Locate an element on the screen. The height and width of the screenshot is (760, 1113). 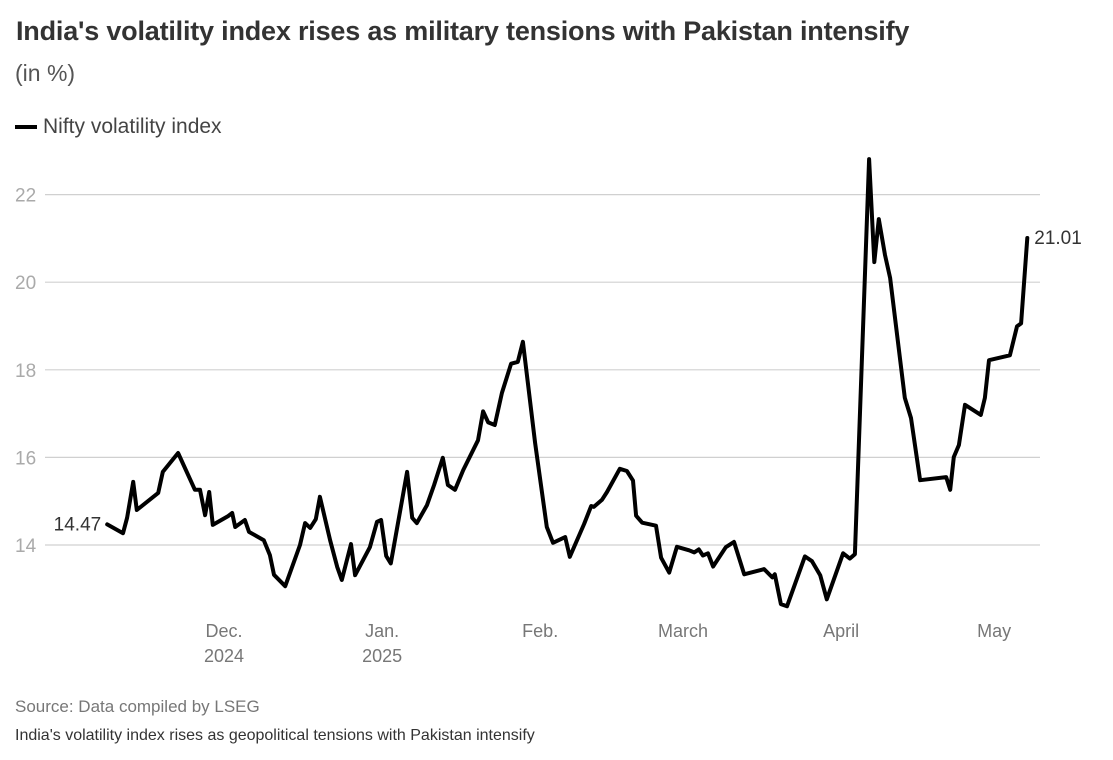
y-tick-label: 18 is located at coordinates (25, 371).